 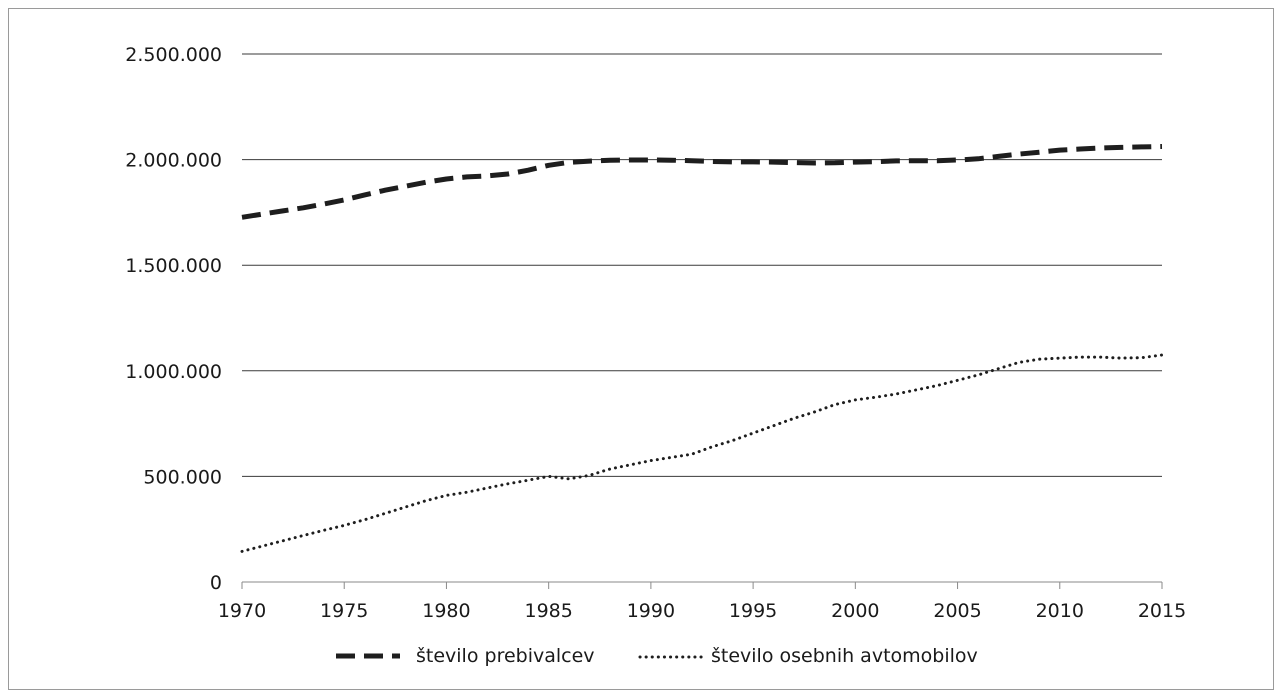 What do you see at coordinates (1162, 611) in the screenshot?
I see `x-tick-label: 2015` at bounding box center [1162, 611].